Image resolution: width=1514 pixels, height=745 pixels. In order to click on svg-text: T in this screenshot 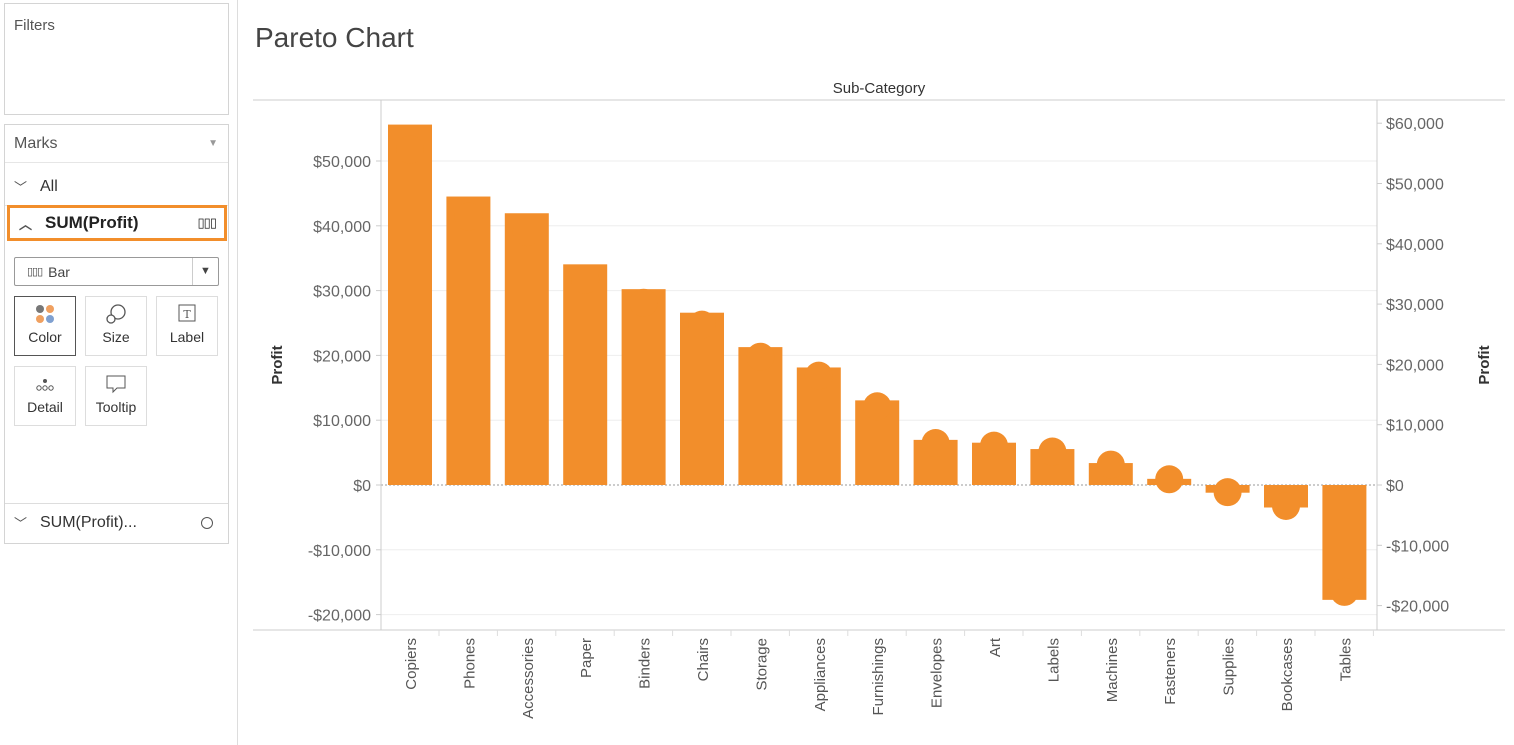, I will do `click(187, 314)`.